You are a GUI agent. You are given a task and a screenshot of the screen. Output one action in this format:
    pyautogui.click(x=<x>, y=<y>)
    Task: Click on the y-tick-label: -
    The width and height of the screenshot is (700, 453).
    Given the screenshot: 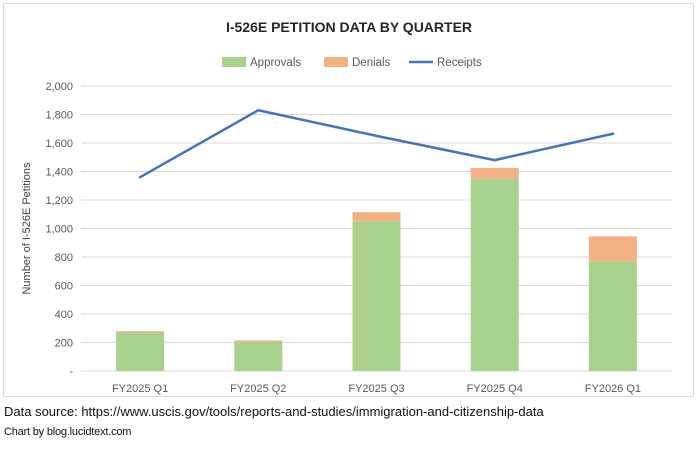 What is the action you would take?
    pyautogui.click(x=71, y=372)
    